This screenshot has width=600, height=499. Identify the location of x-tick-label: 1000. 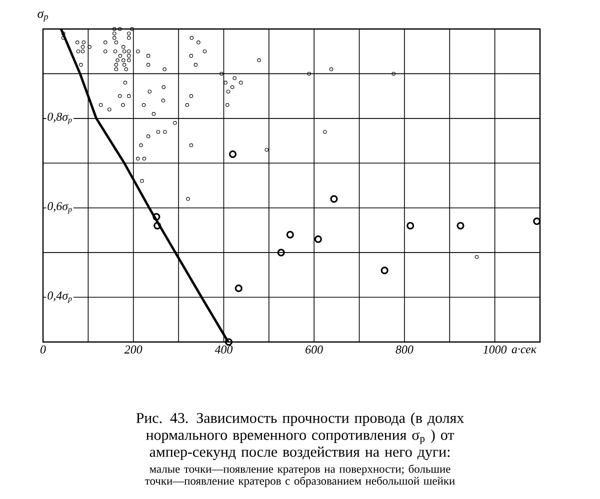
(495, 350).